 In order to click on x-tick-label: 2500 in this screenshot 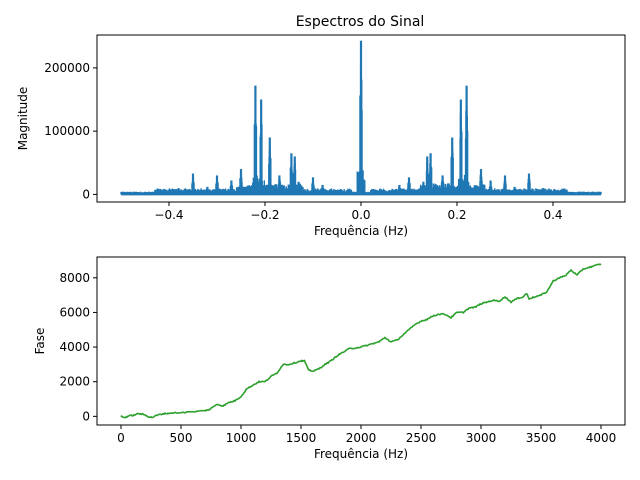, I will do `click(421, 438)`.